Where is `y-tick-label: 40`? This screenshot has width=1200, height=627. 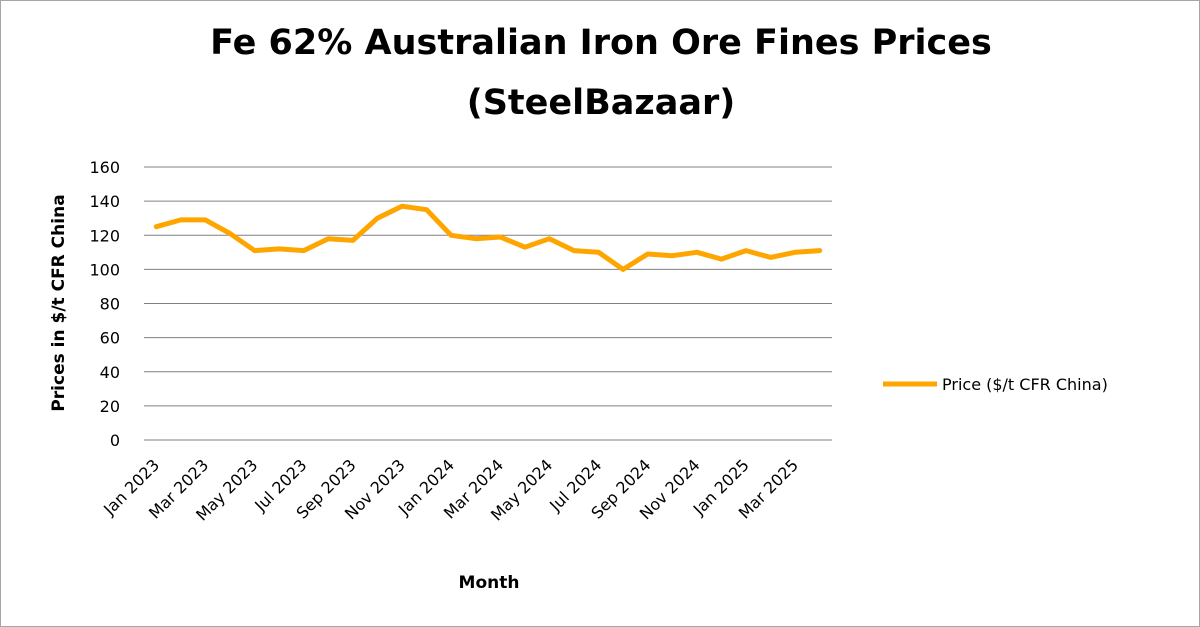
y-tick-label: 40 is located at coordinates (110, 372).